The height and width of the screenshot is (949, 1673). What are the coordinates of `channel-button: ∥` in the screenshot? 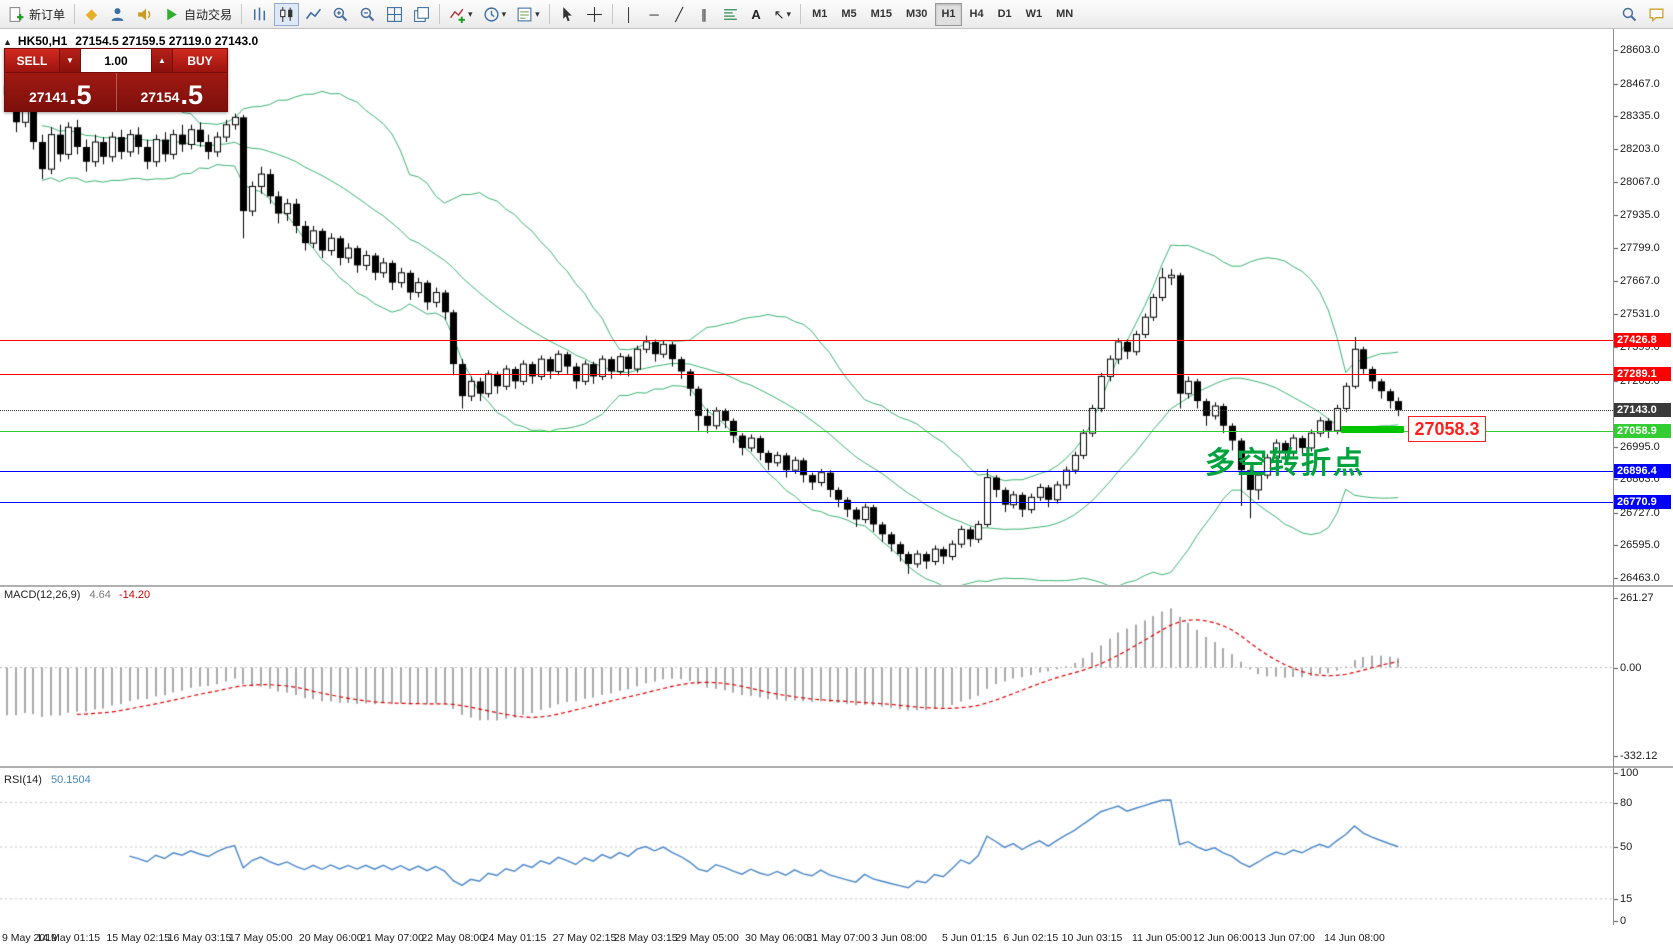 It's located at (704, 14).